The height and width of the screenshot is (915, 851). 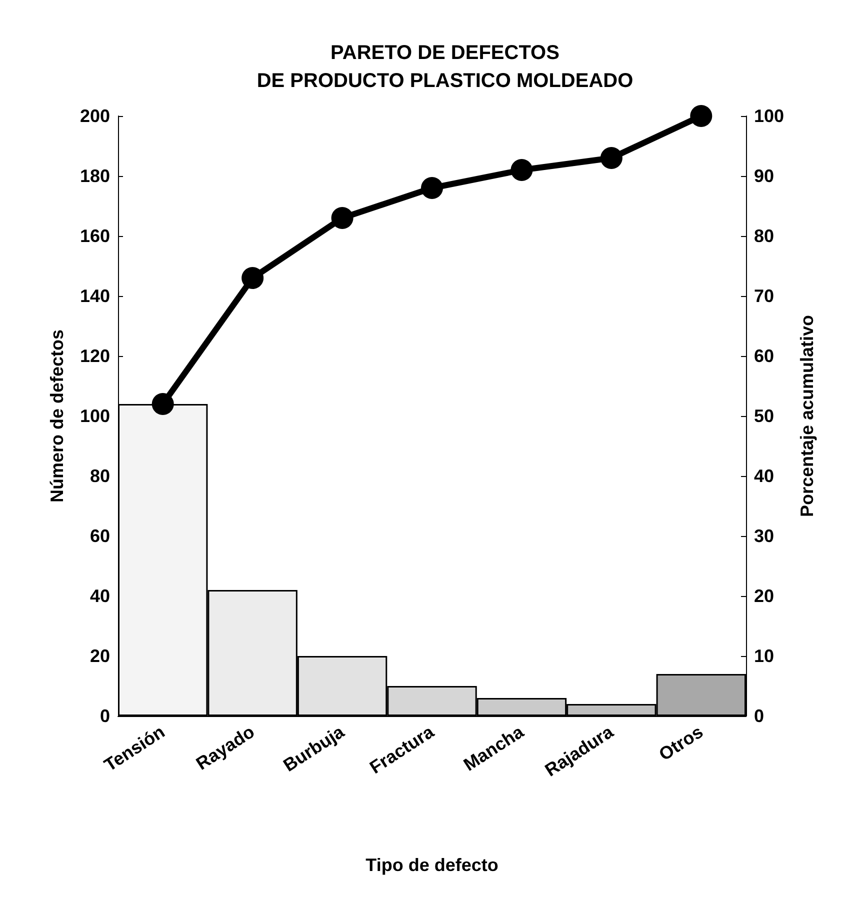 I want to click on y2-tick-label: 40, so click(x=764, y=476).